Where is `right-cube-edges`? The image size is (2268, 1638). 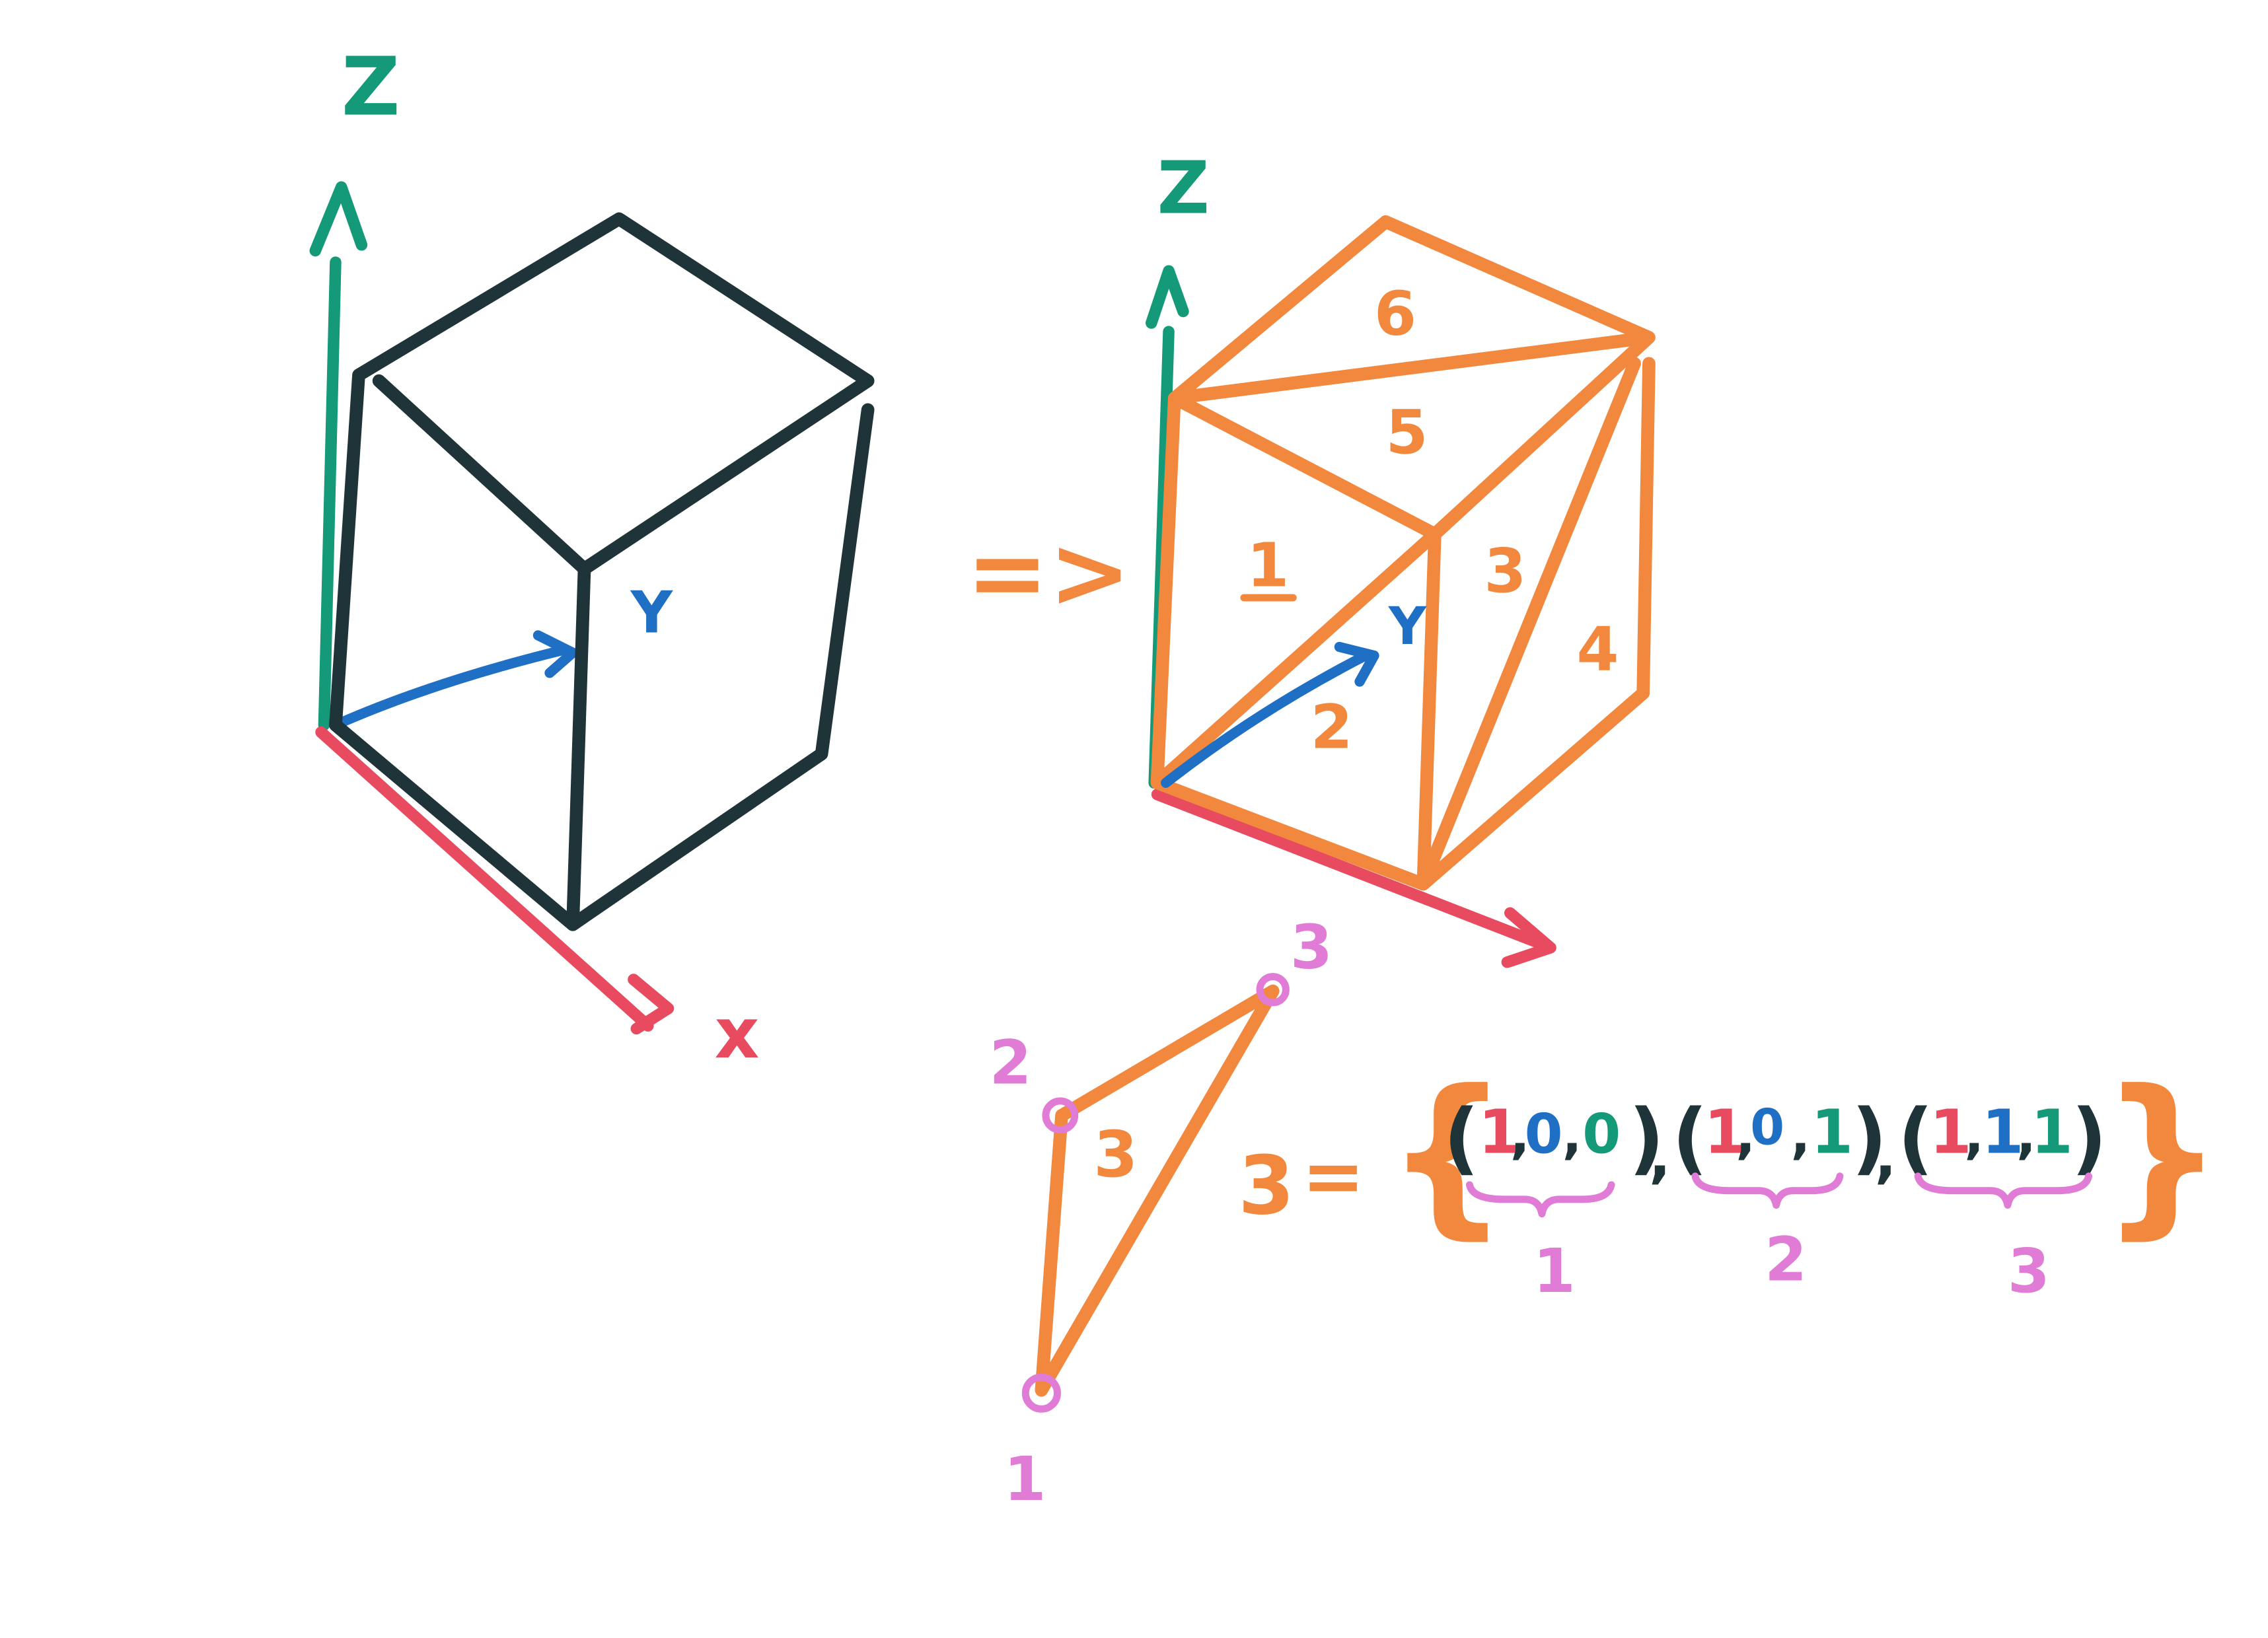 right-cube-edges is located at coordinates (1403, 553).